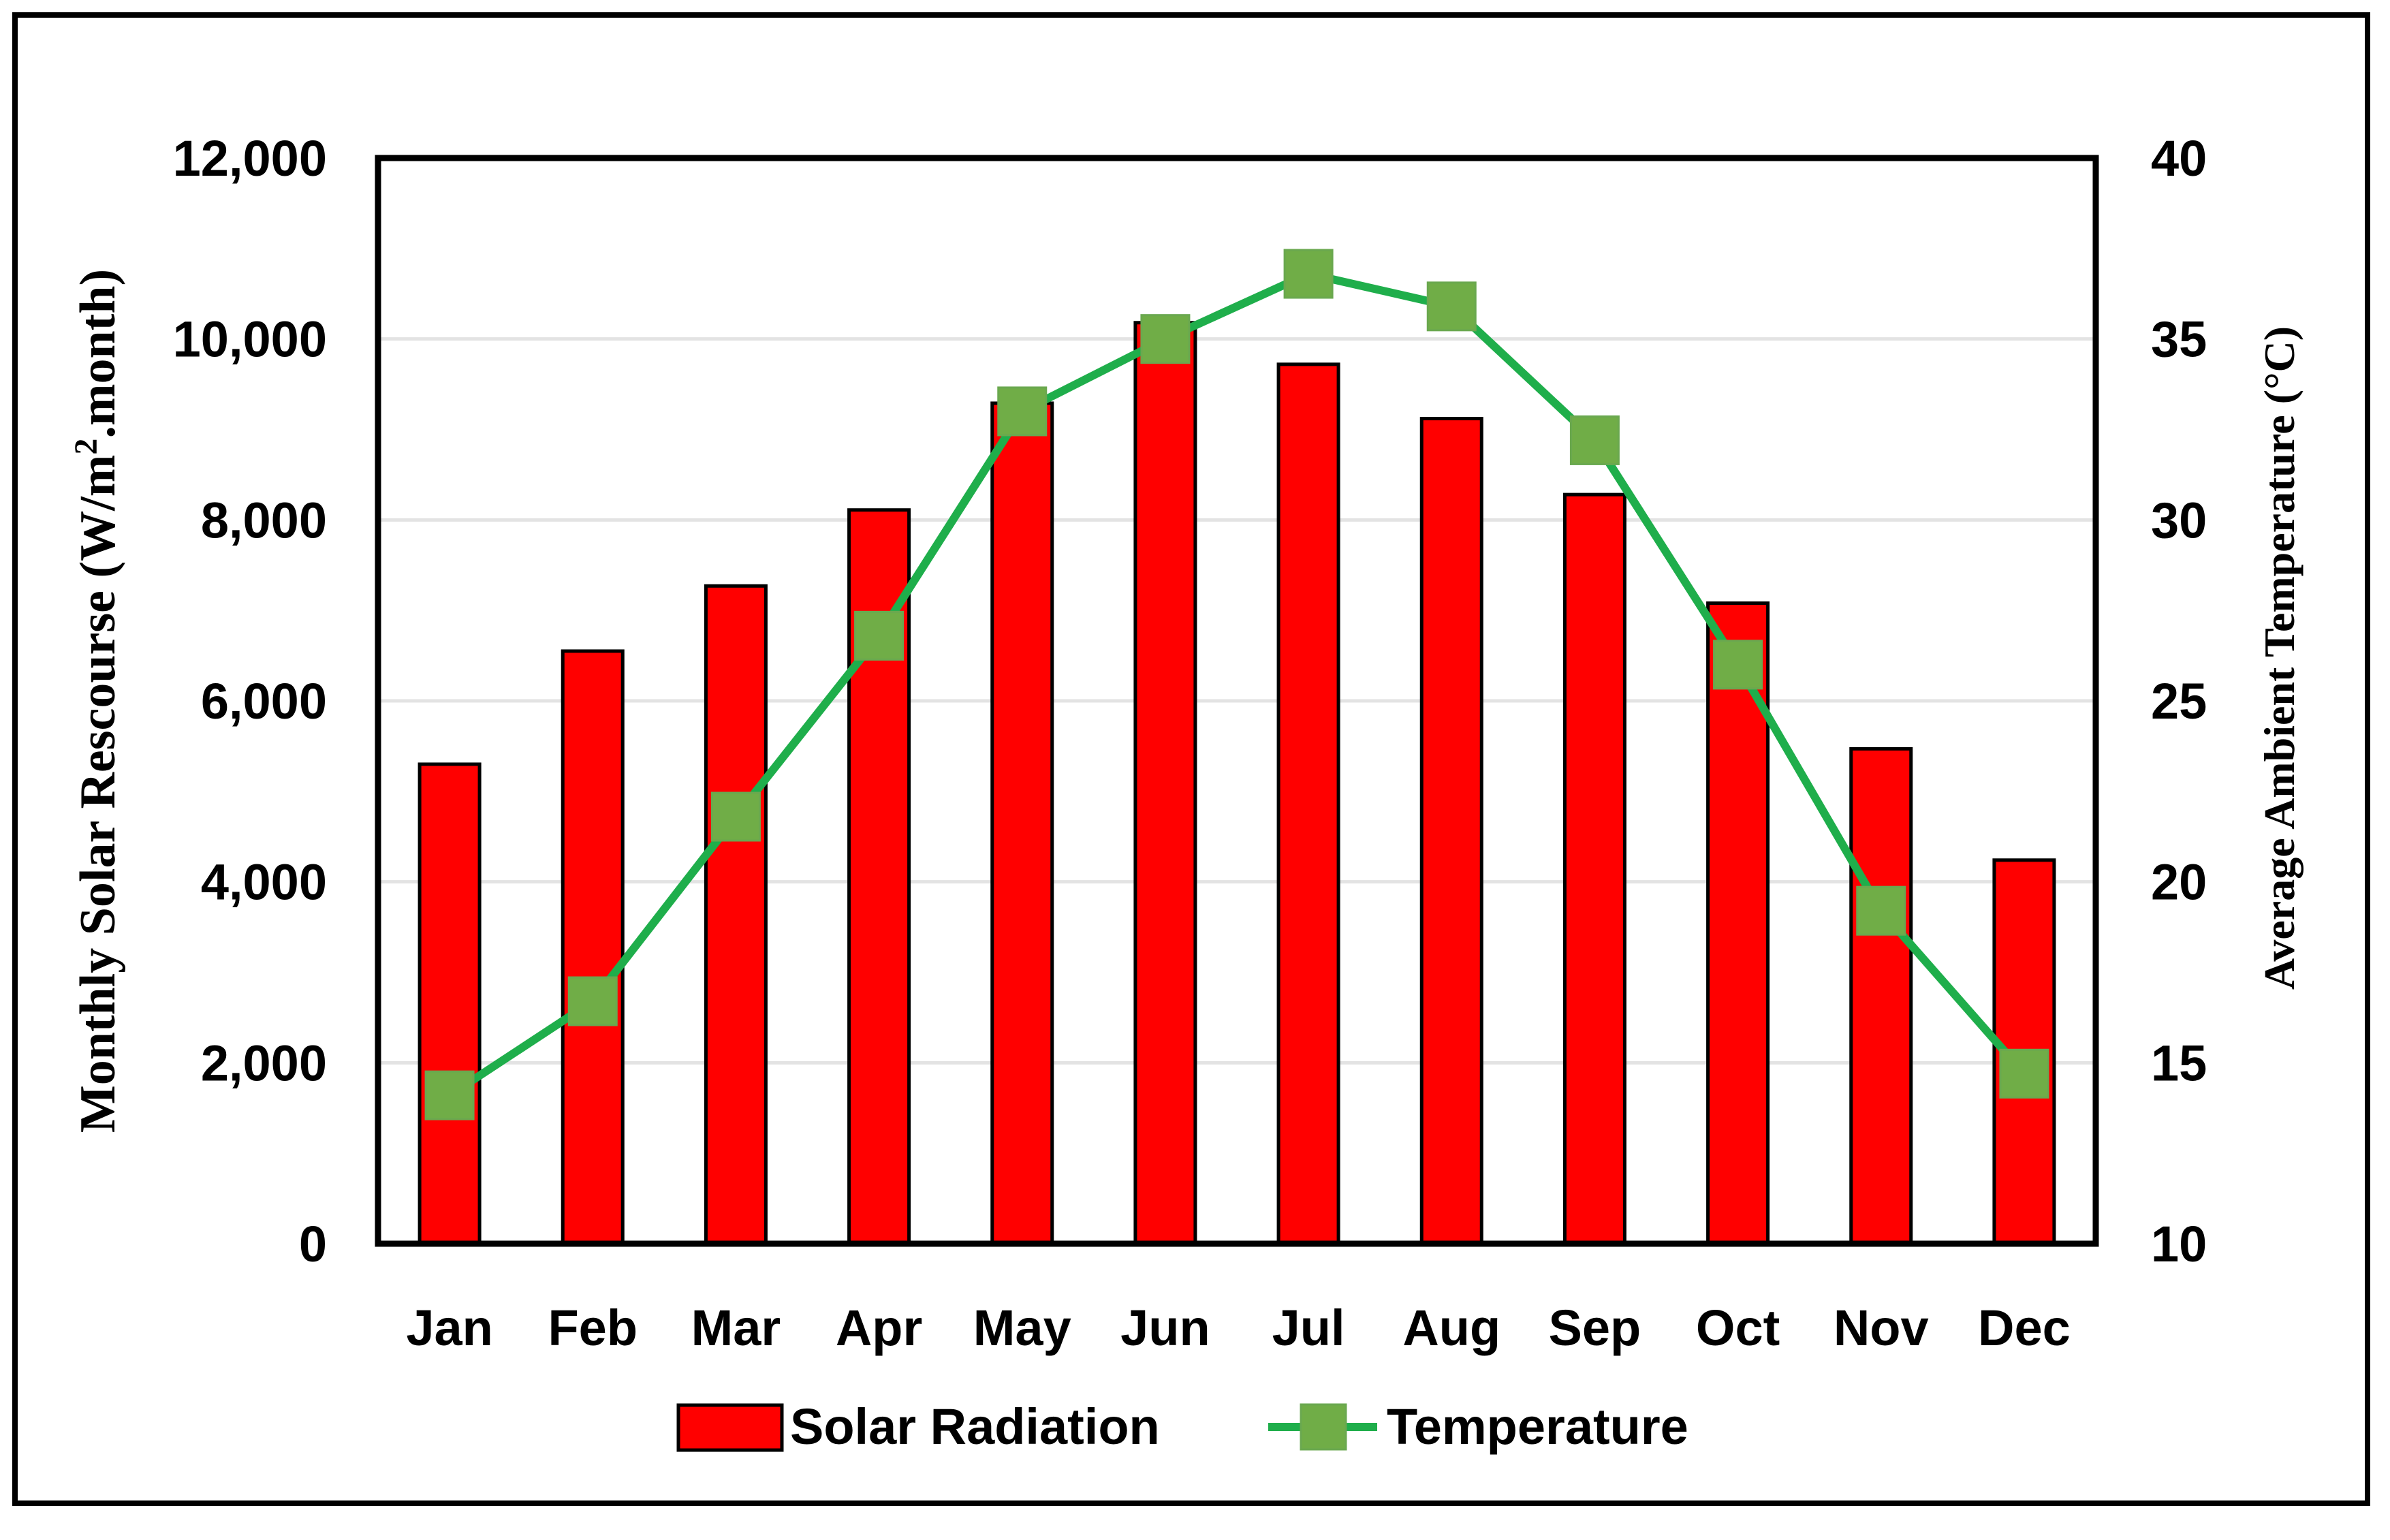 This screenshot has height=1540, width=2390. What do you see at coordinates (449, 1328) in the screenshot?
I see `x-tick-jan: Jan` at bounding box center [449, 1328].